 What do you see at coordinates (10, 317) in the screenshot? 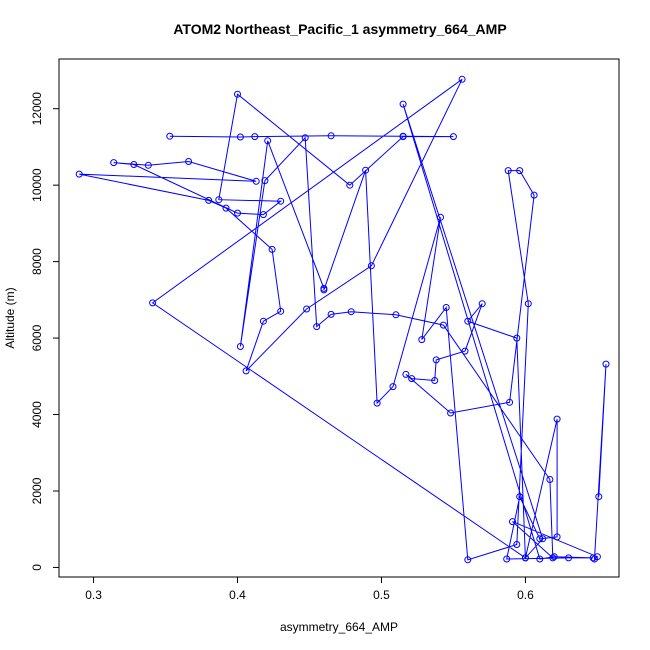
I see `y-axis-label: Altitude (m)` at bounding box center [10, 317].